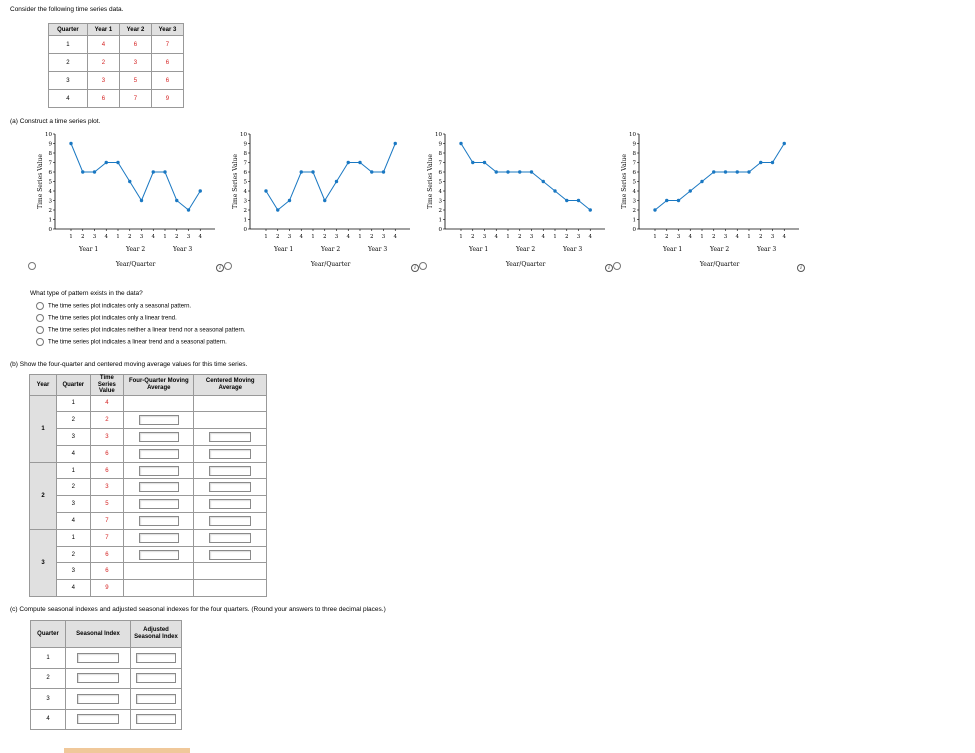 This screenshot has height=753, width=975. Describe the element at coordinates (86, 293) in the screenshot. I see `pattern-question: What type of pattern exists in the data?` at that location.